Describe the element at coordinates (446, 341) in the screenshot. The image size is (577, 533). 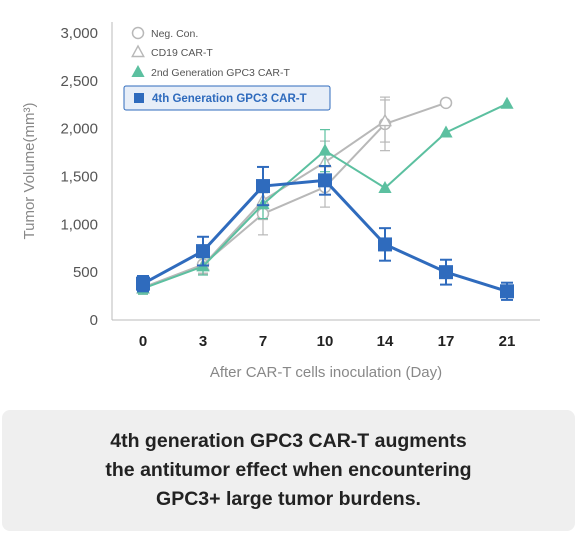
I see `x-tick-label: 17` at that location.